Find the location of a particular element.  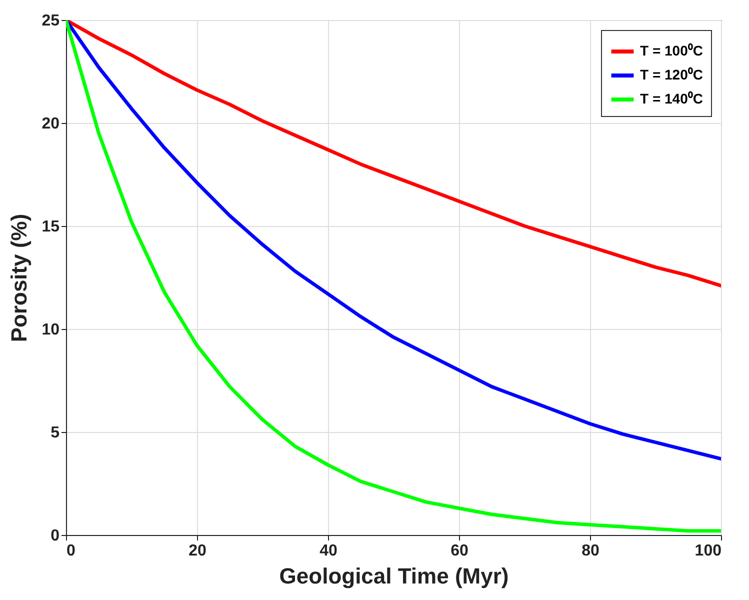

legend-label: T = 100⁰C is located at coordinates (671, 50).